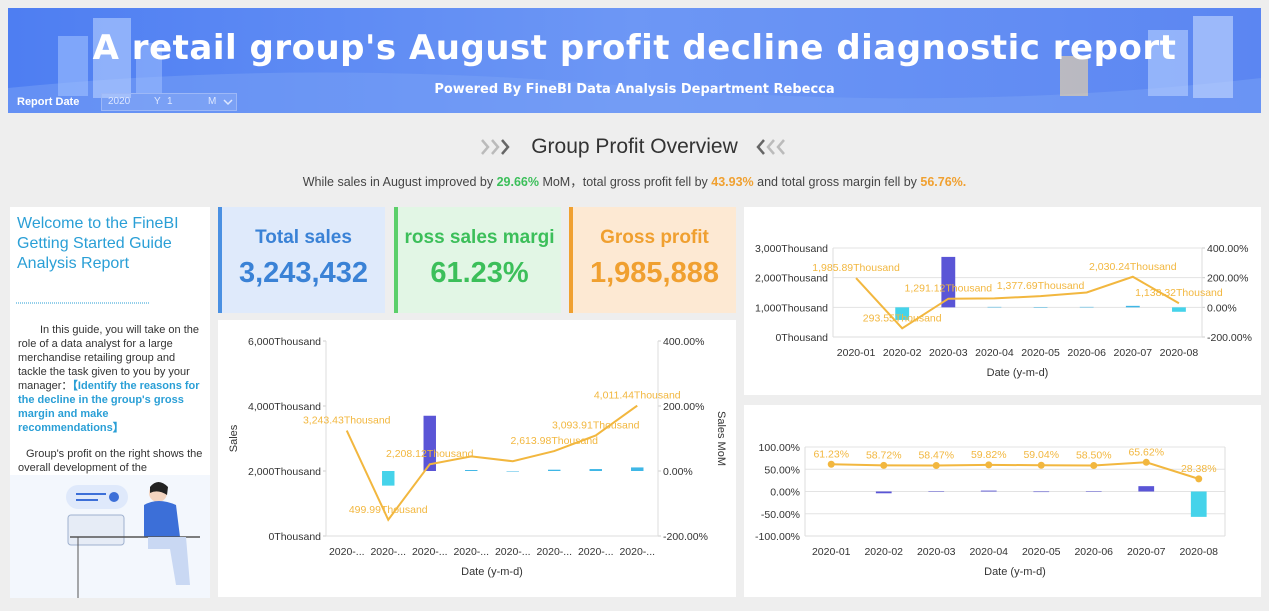  Describe the element at coordinates (654, 273) in the screenshot. I see `kpi-value: 1,985,888` at that location.